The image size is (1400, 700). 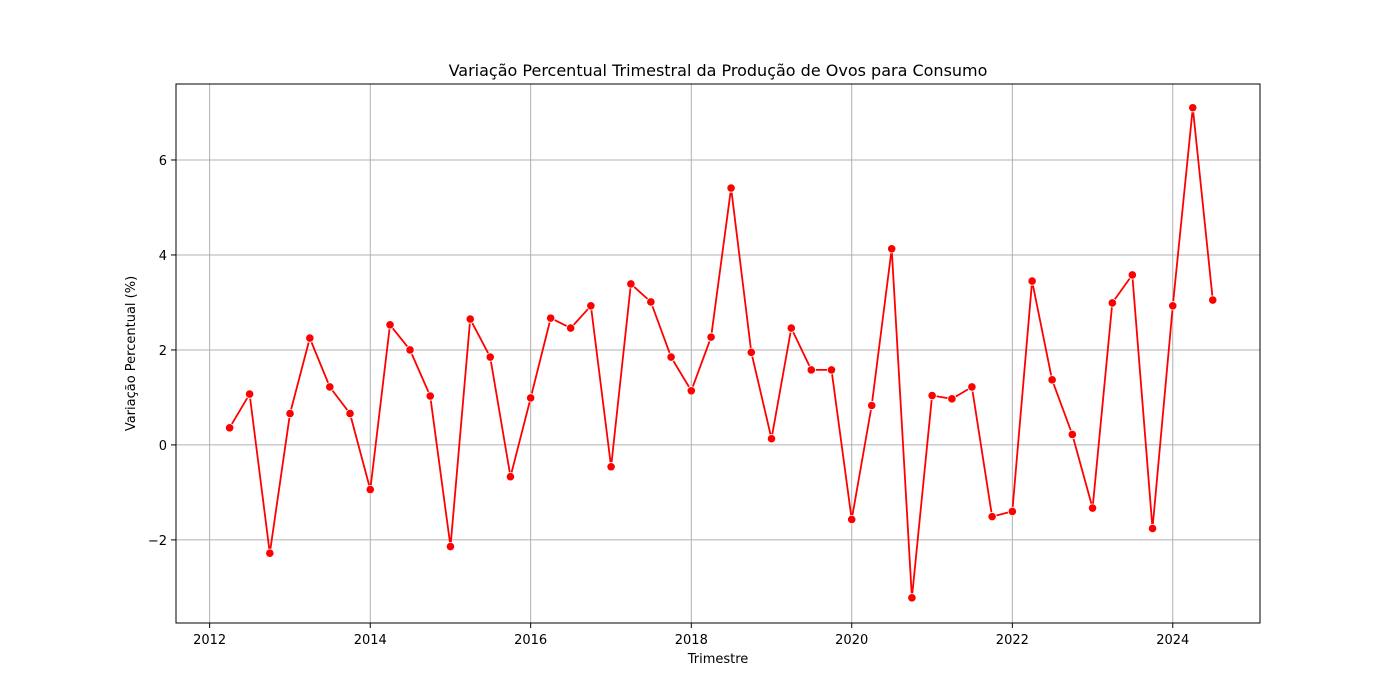 I want to click on x-tick-label: 2014, so click(x=370, y=640).